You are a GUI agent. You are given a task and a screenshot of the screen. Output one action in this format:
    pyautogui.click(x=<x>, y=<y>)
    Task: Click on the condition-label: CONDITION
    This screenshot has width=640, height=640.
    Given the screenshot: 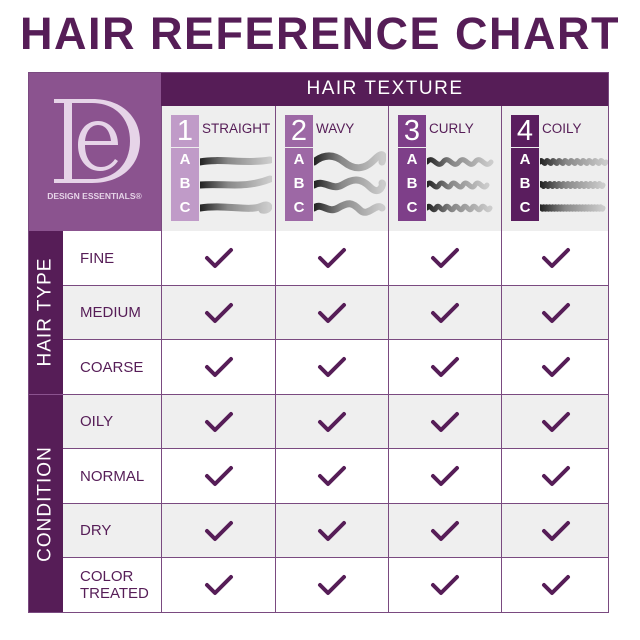 What is the action you would take?
    pyautogui.click(x=45, y=504)
    